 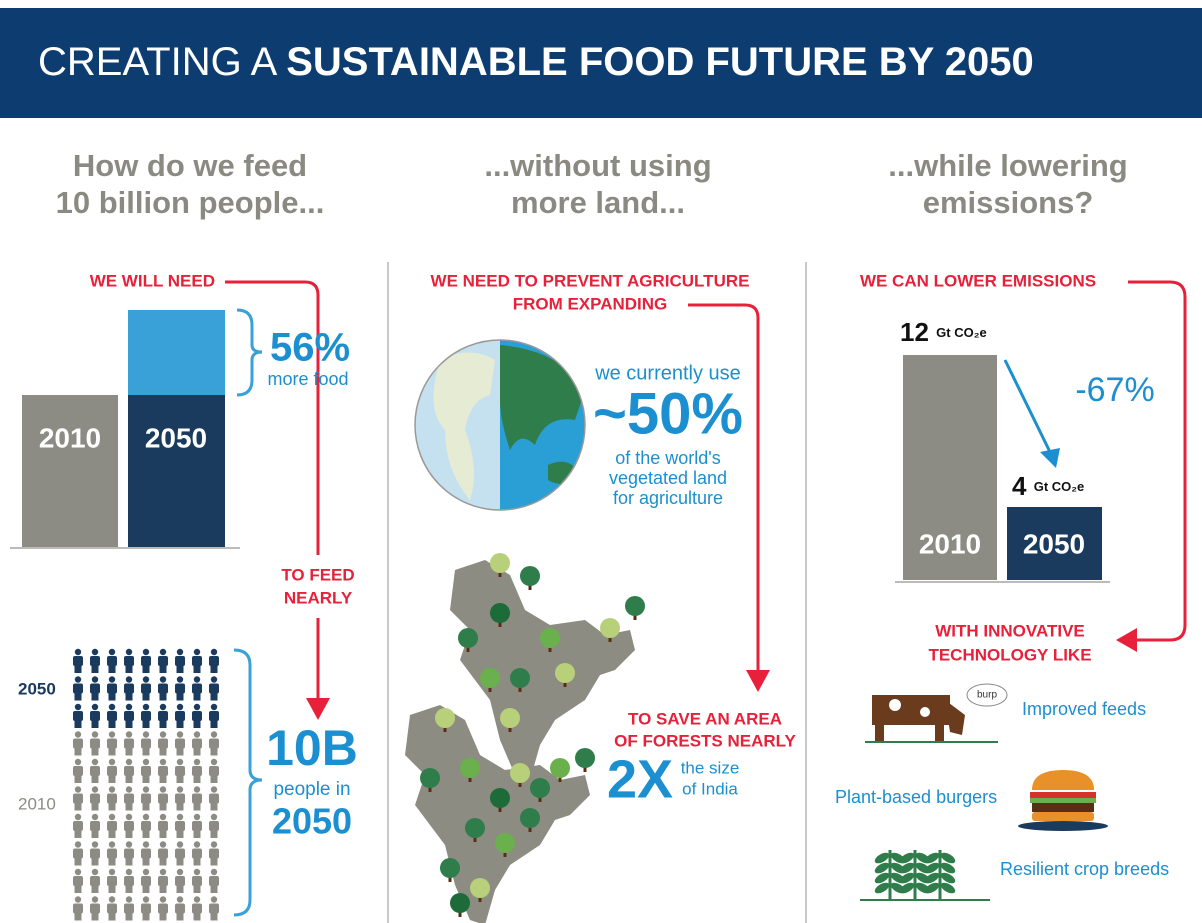 I want to click on wheat-icon, so click(x=925, y=875).